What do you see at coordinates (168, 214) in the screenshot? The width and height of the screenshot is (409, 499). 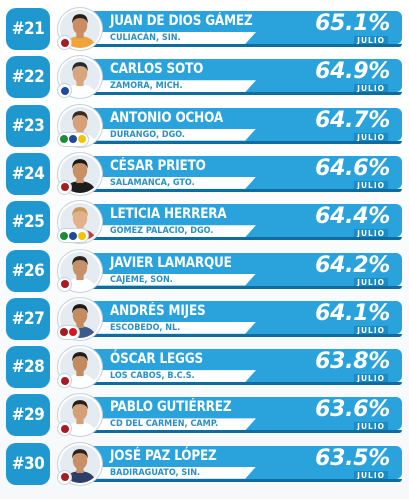 I see `person-name: LETICIA HERRERA` at bounding box center [168, 214].